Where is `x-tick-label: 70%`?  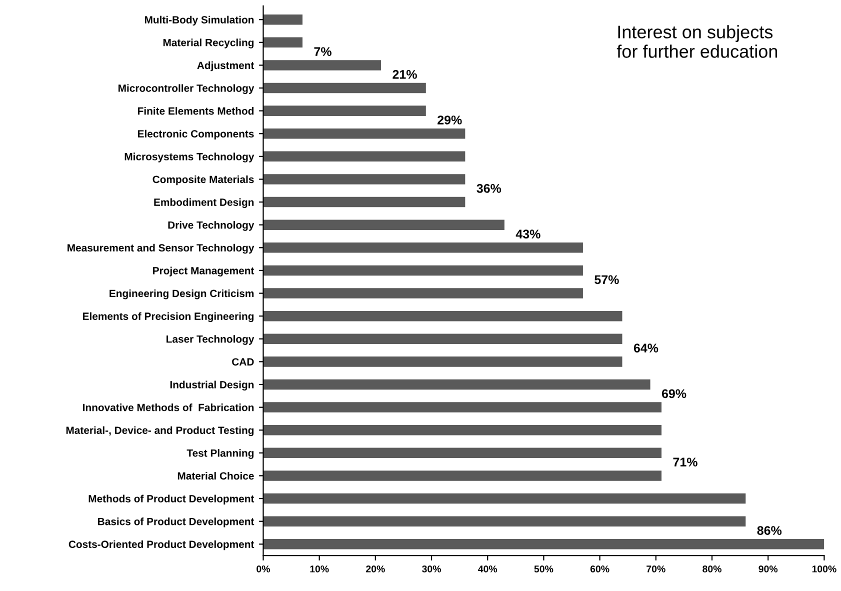 x-tick-label: 70% is located at coordinates (656, 569).